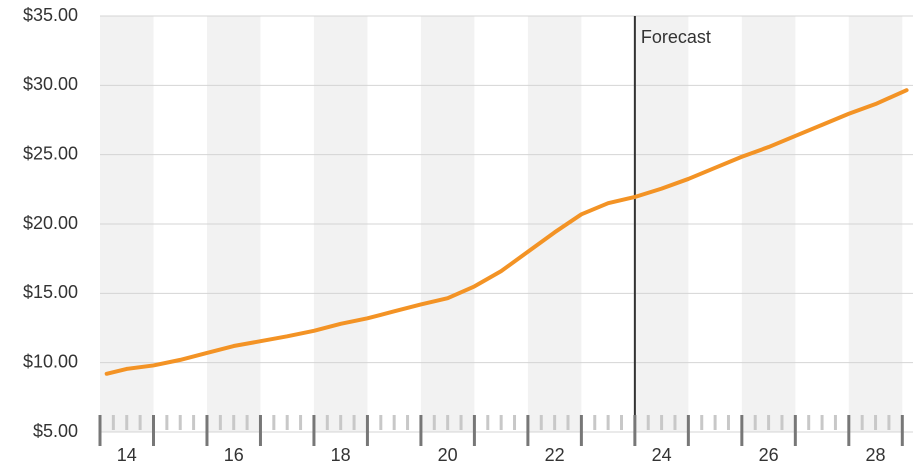 The width and height of the screenshot is (915, 469). What do you see at coordinates (50, 153) in the screenshot?
I see `y-tick-label: $25.00` at bounding box center [50, 153].